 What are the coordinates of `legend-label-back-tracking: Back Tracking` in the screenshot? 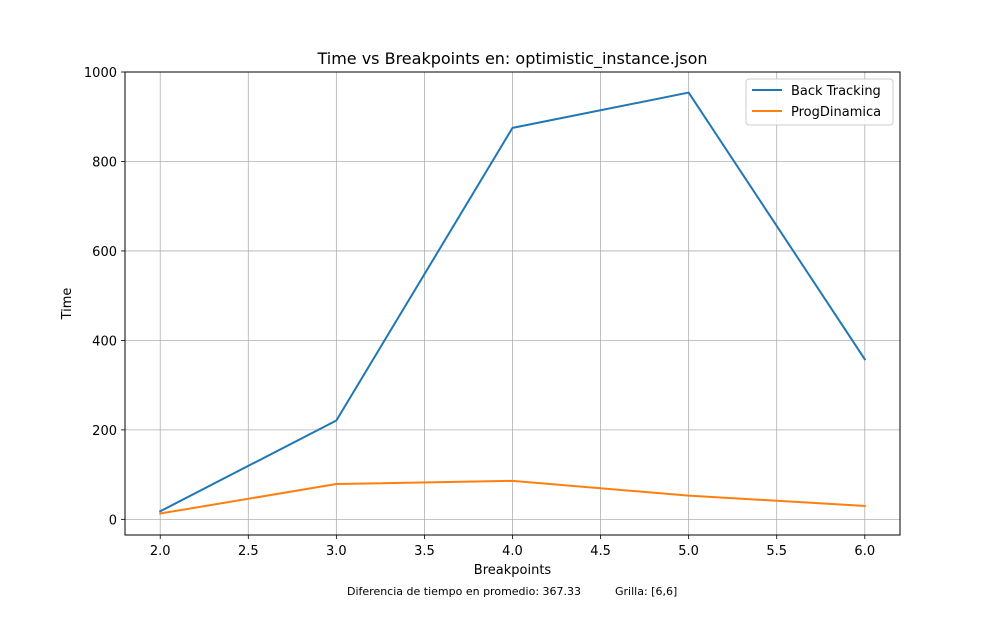 It's located at (836, 91).